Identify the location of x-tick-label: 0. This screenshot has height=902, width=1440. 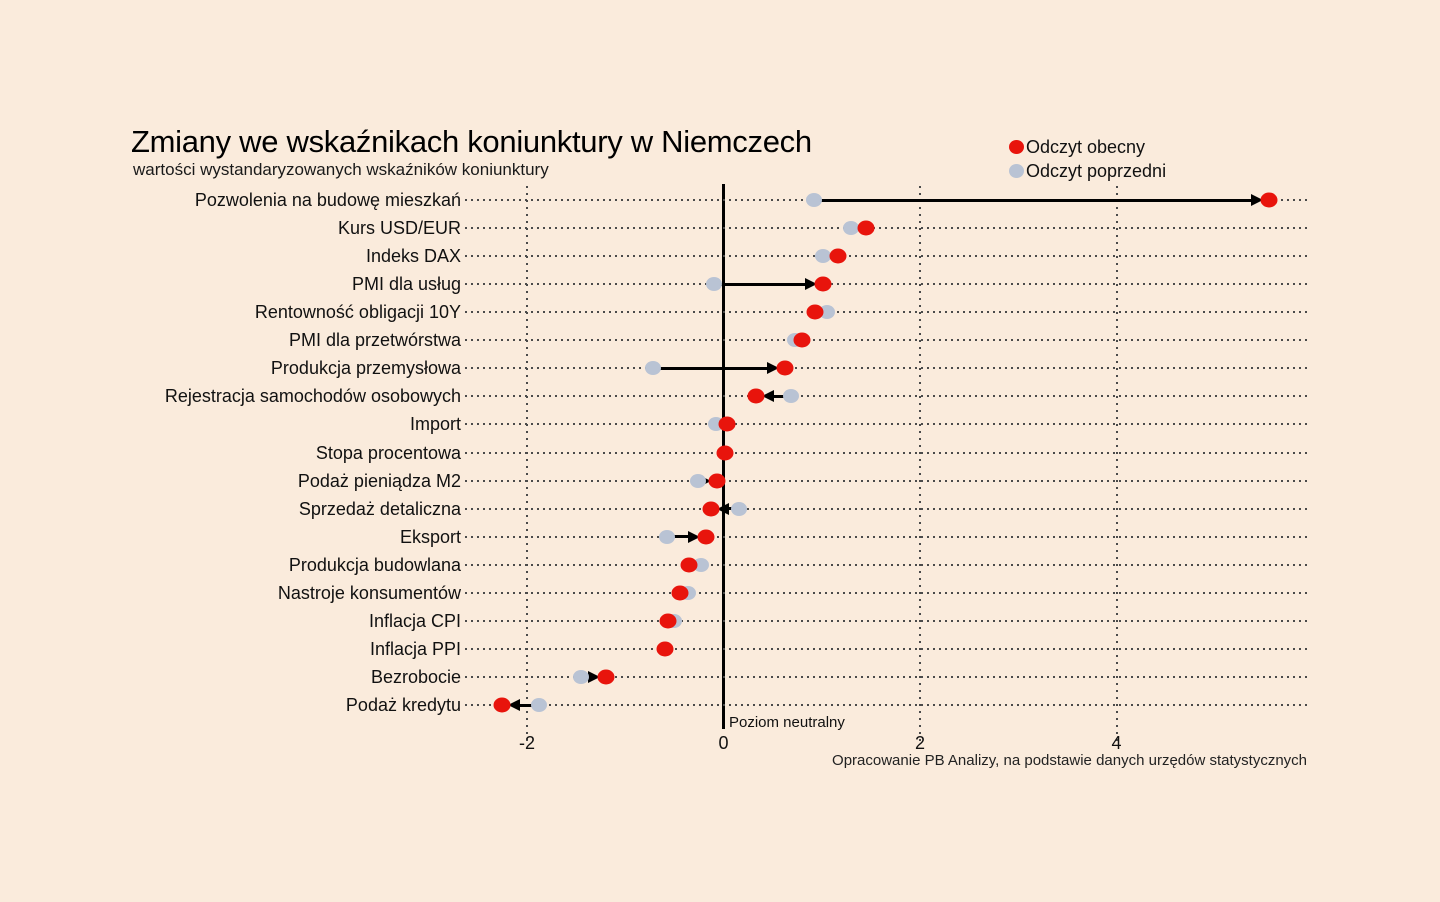
(723, 743).